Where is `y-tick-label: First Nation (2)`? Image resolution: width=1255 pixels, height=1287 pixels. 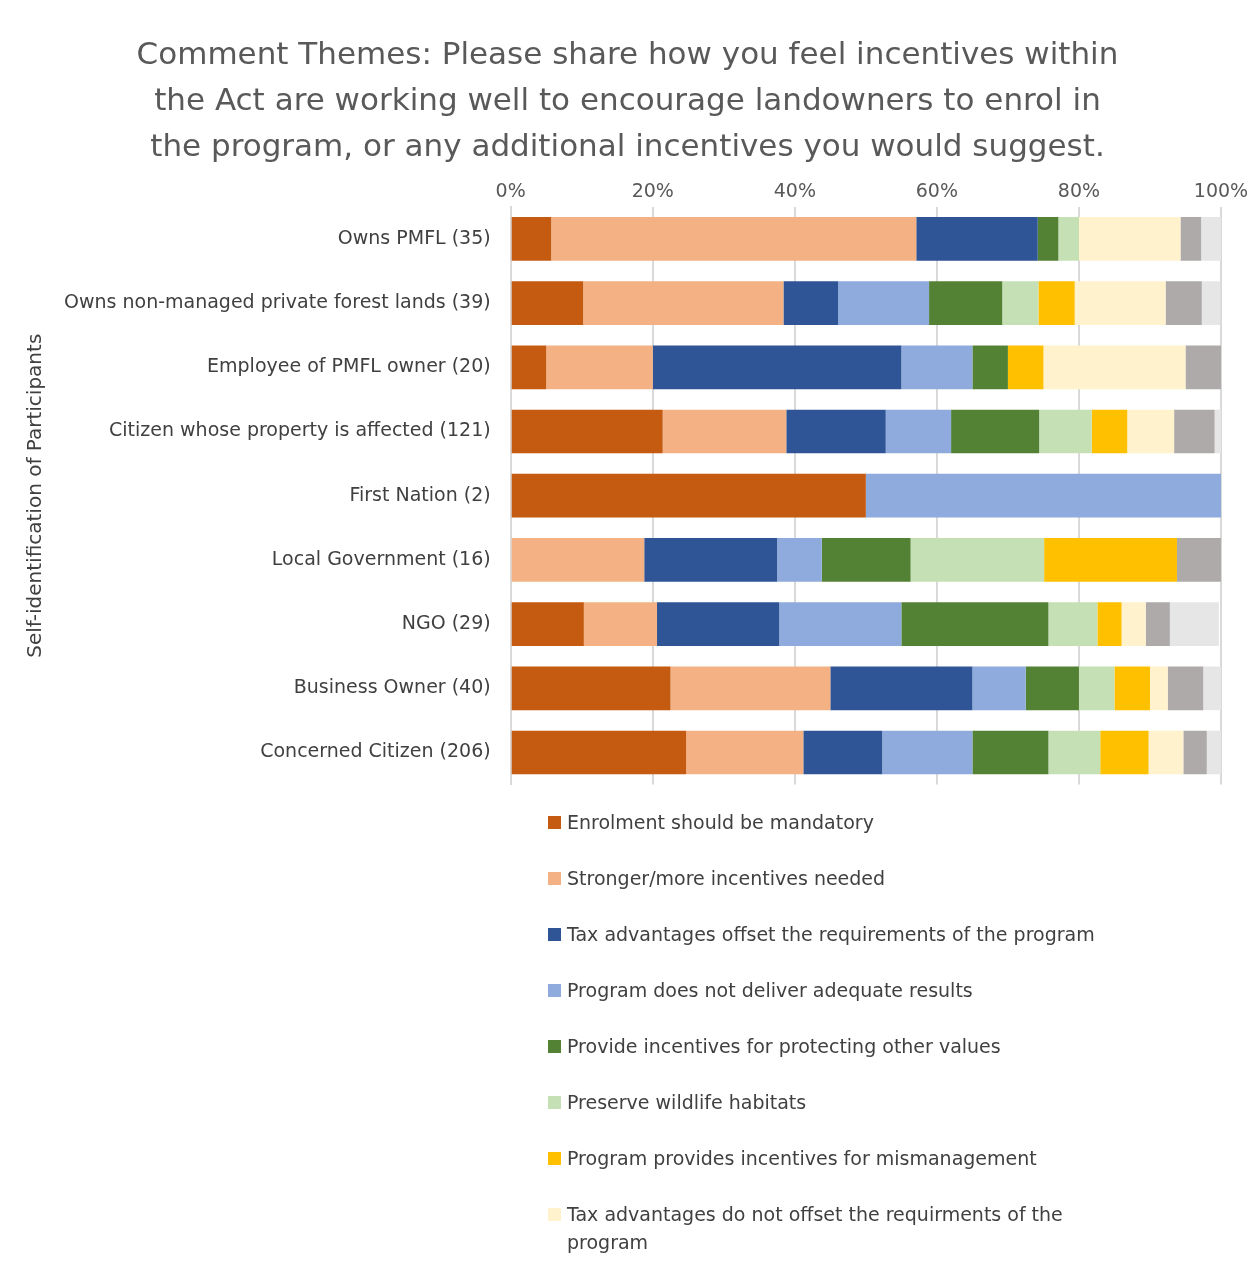 y-tick-label: First Nation (2) is located at coordinates (420, 493).